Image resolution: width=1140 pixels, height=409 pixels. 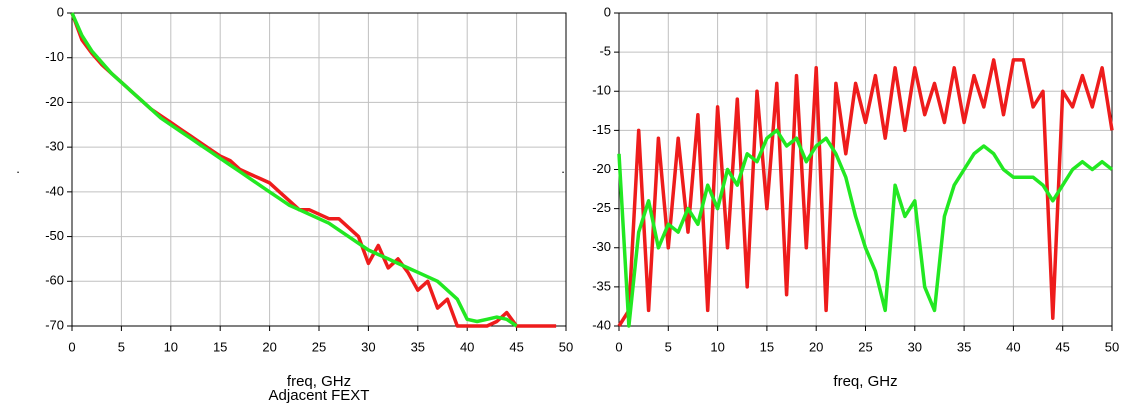 What do you see at coordinates (319, 395) in the screenshot?
I see `chart-caption: Adjacent FEXT` at bounding box center [319, 395].